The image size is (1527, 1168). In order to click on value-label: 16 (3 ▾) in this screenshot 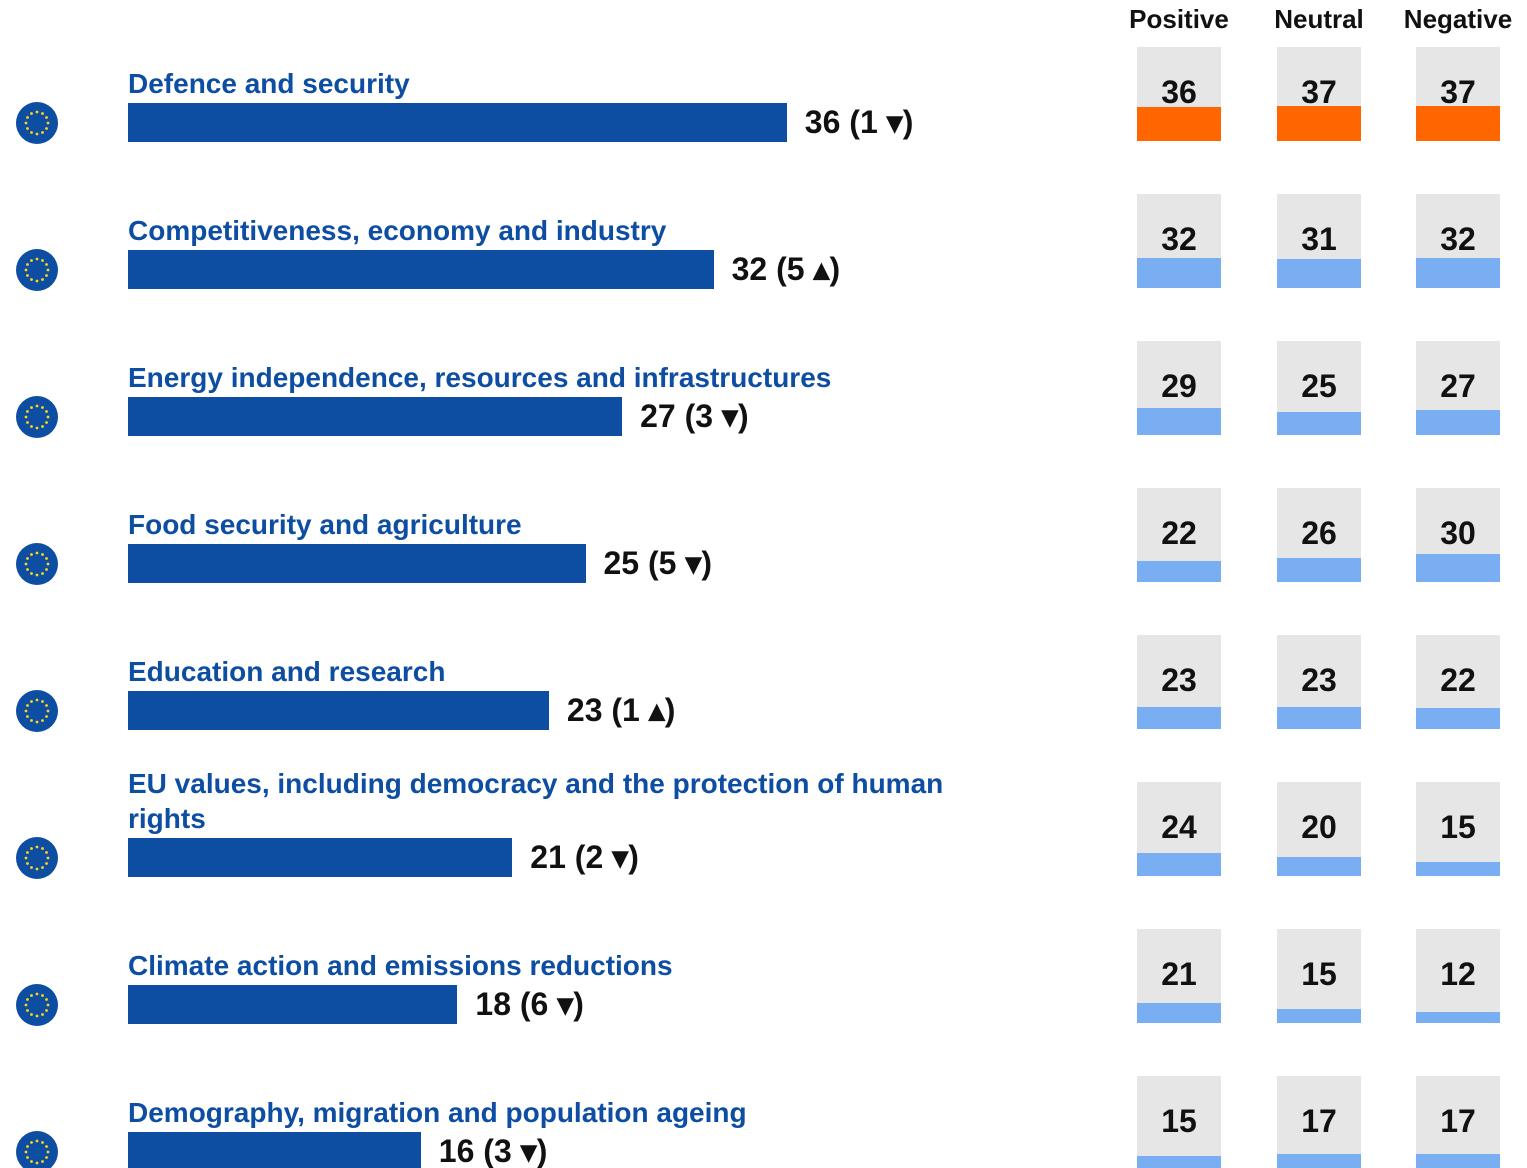, I will do `click(493, 1150)`.